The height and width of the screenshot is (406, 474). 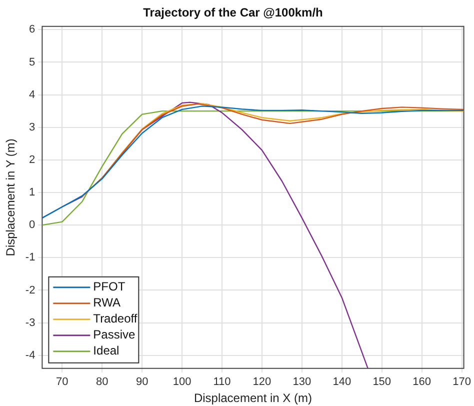 I want to click on x-tick-label: 80, so click(x=102, y=382).